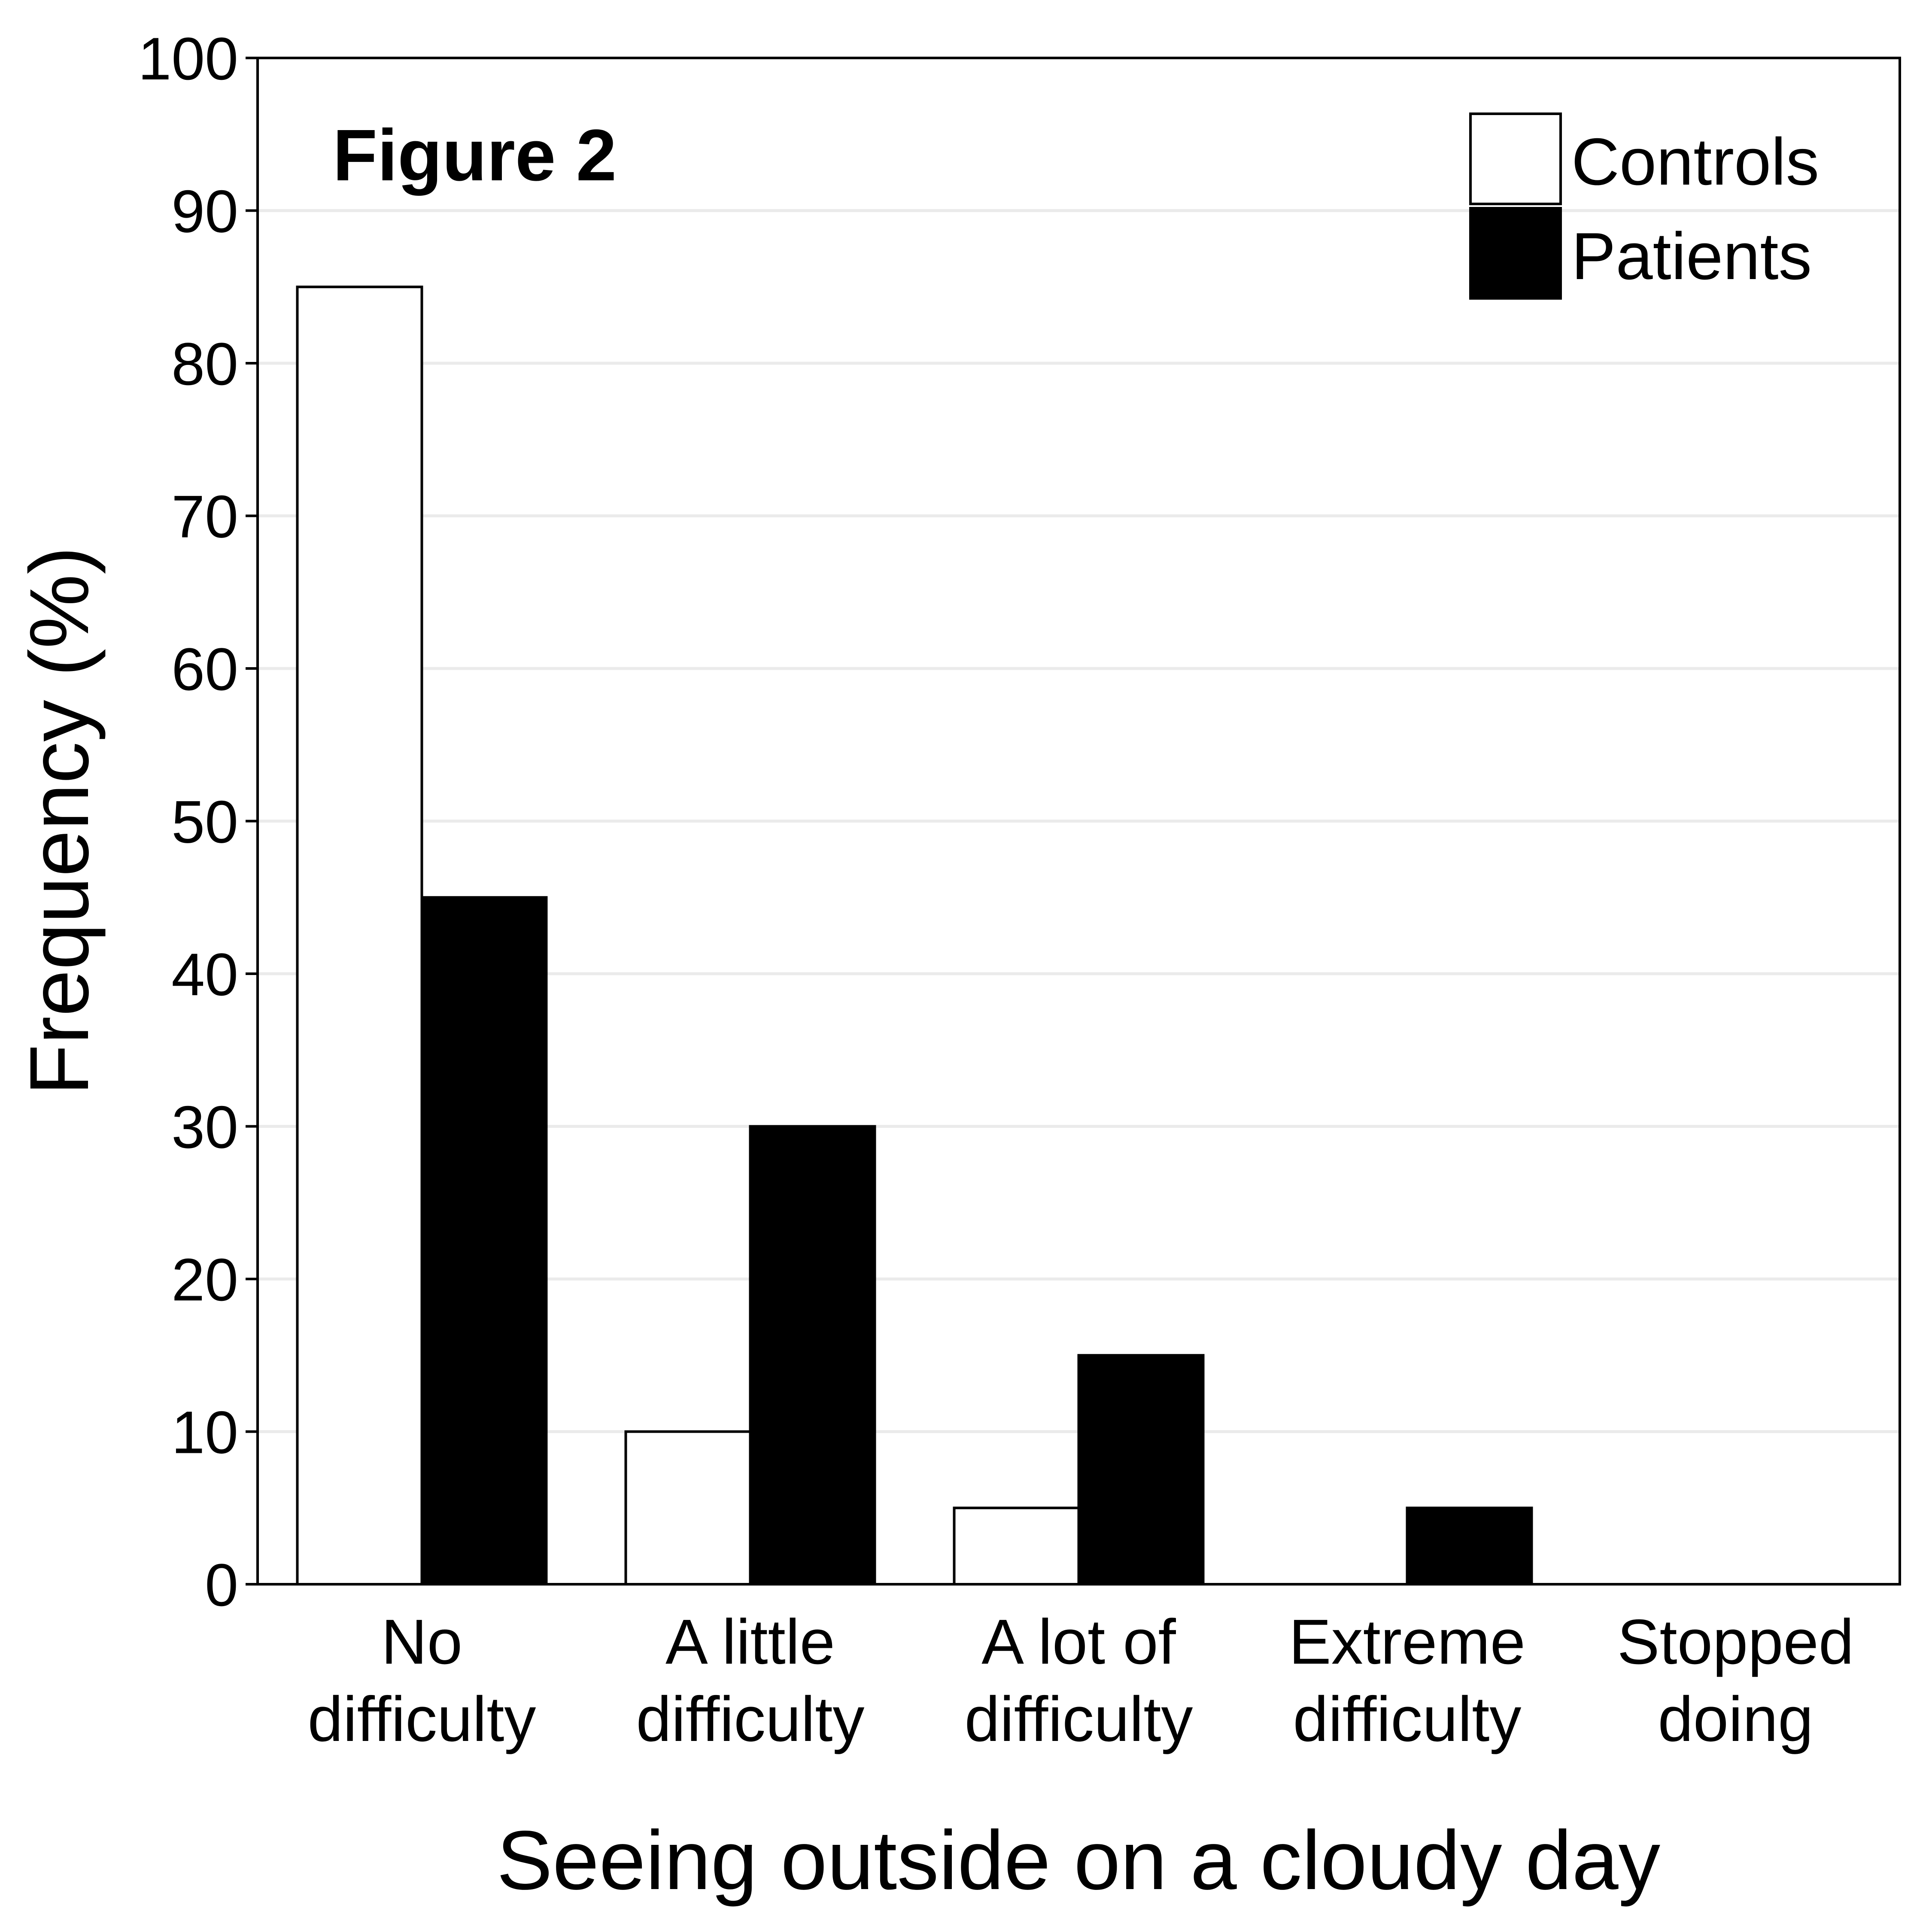  What do you see at coordinates (1692, 256) in the screenshot?
I see `legend-label-patients: Patients` at bounding box center [1692, 256].